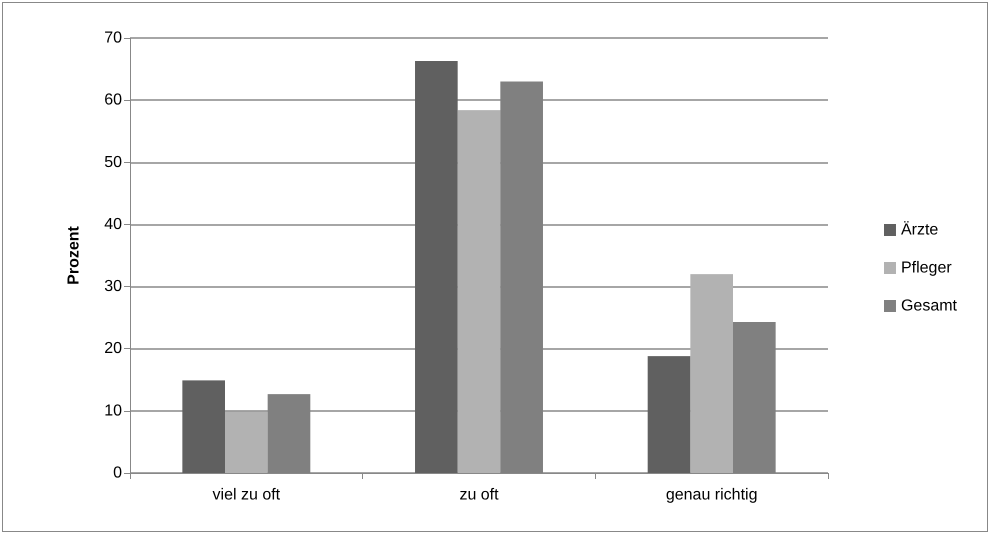 The height and width of the screenshot is (536, 992). What do you see at coordinates (74, 255) in the screenshot?
I see `y-axis-title: Prozent` at bounding box center [74, 255].